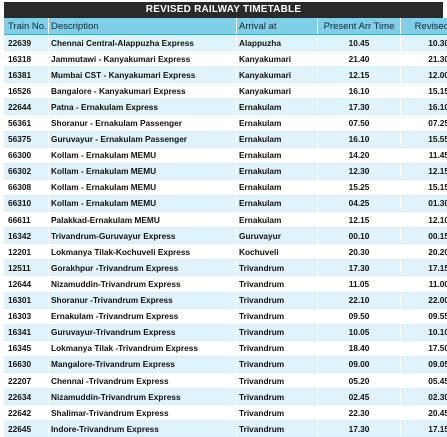 This screenshot has height=437, width=447. I want to click on present-arr-time-cell: 02.45, so click(359, 397).